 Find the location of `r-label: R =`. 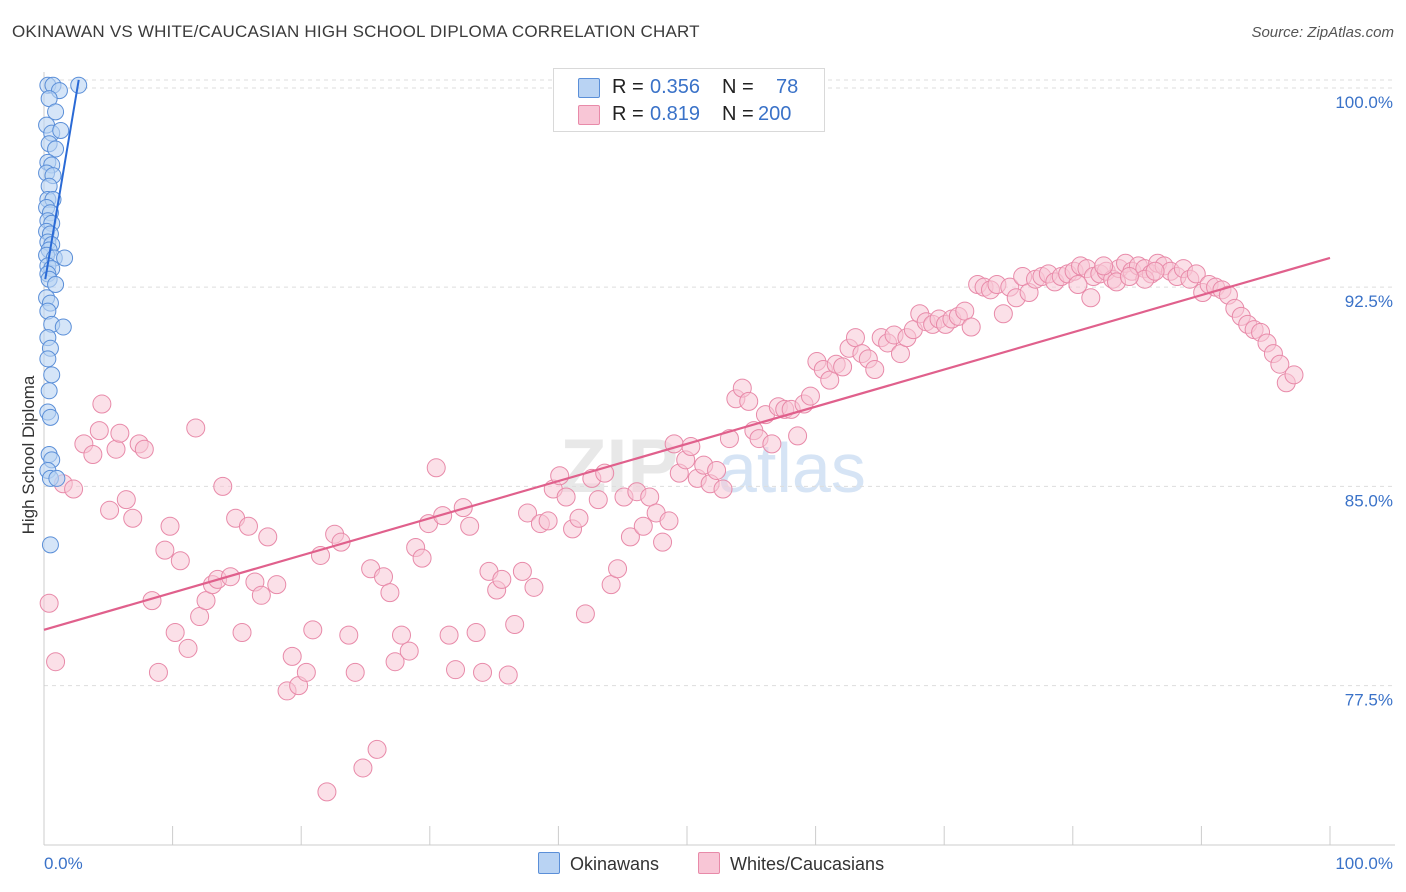

r-label: R = is located at coordinates (628, 87).